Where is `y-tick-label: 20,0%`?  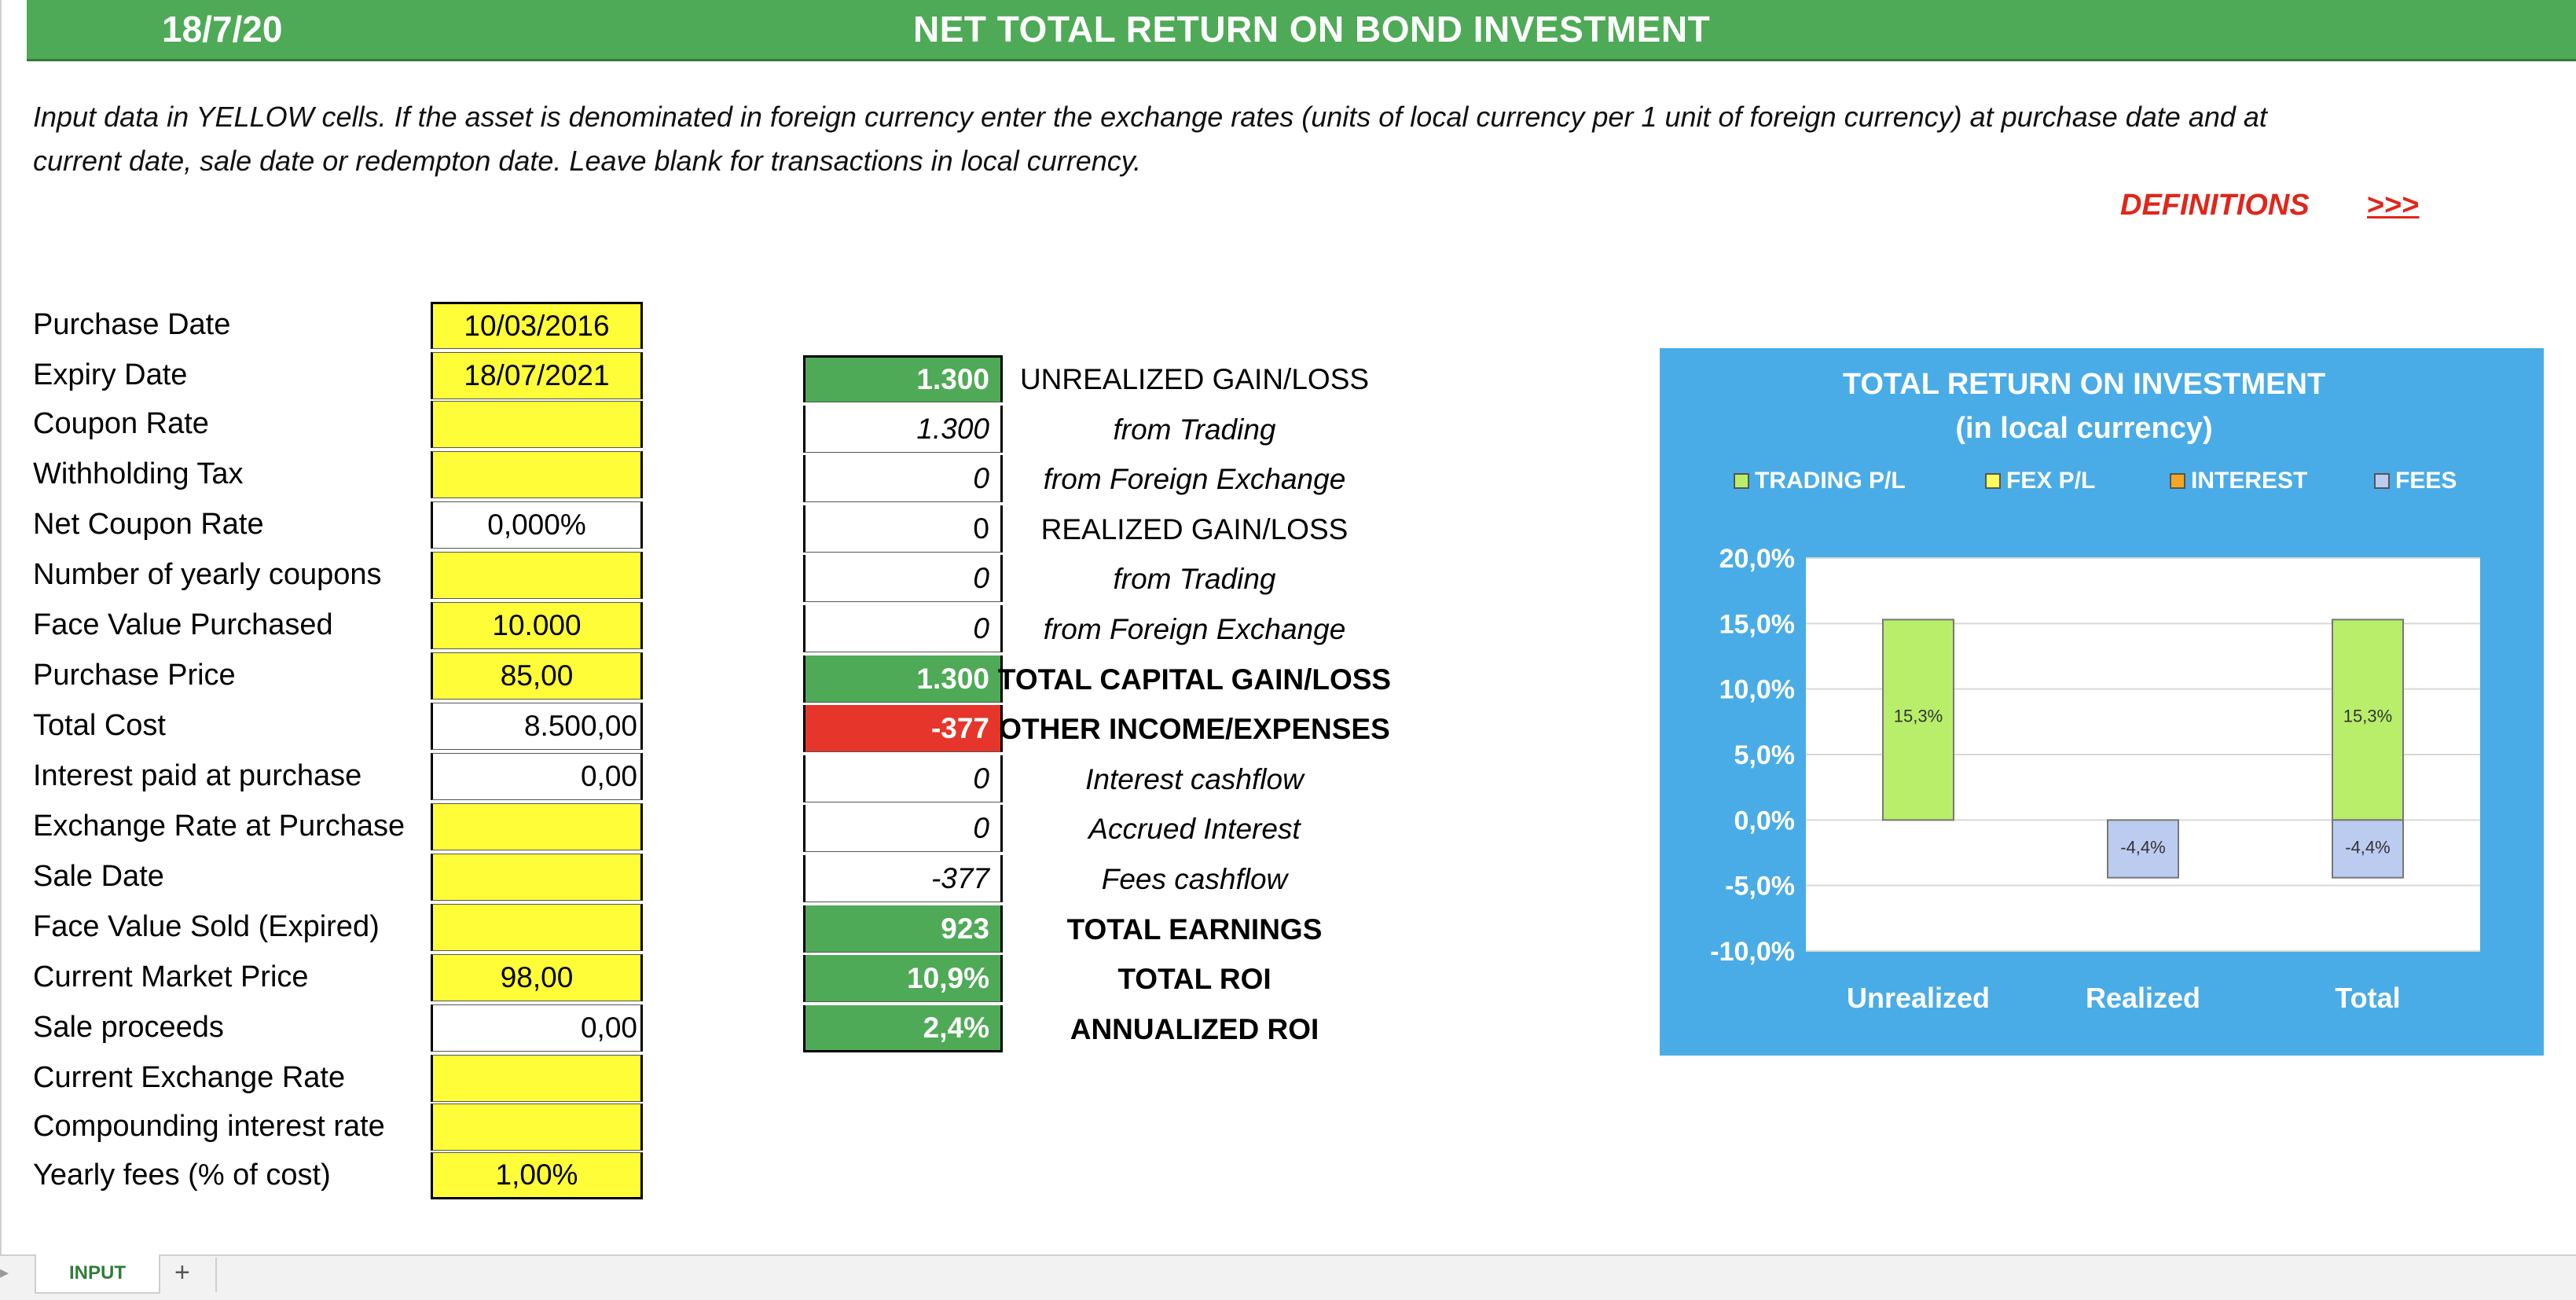
y-tick-label: 20,0% is located at coordinates (1757, 559).